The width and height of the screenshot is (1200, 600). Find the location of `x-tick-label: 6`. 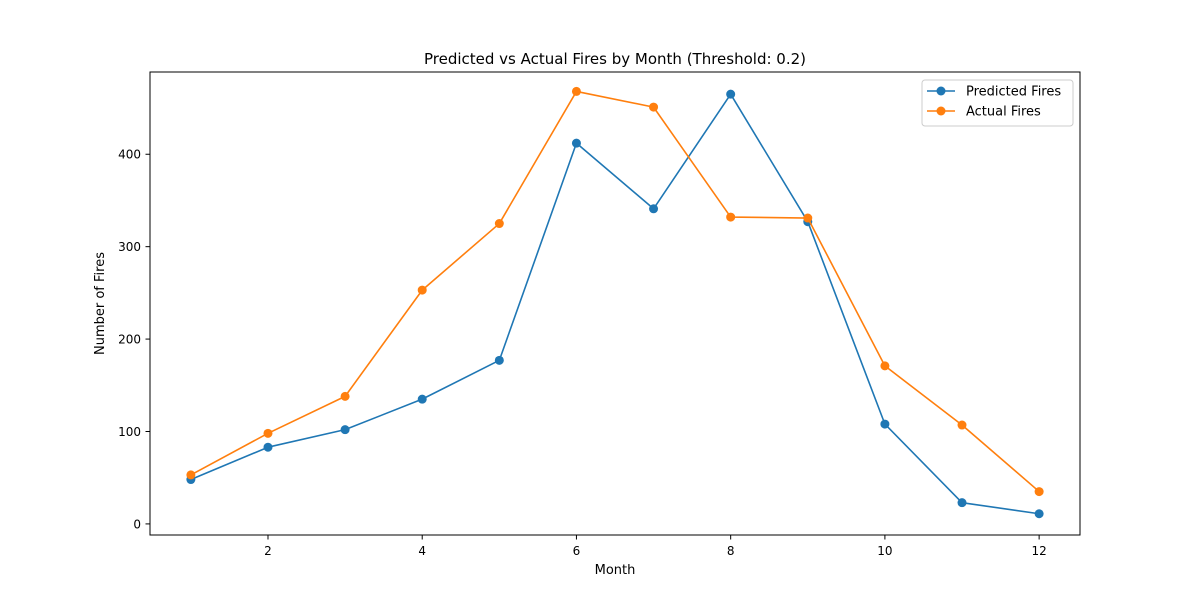

x-tick-label: 6 is located at coordinates (577, 551).